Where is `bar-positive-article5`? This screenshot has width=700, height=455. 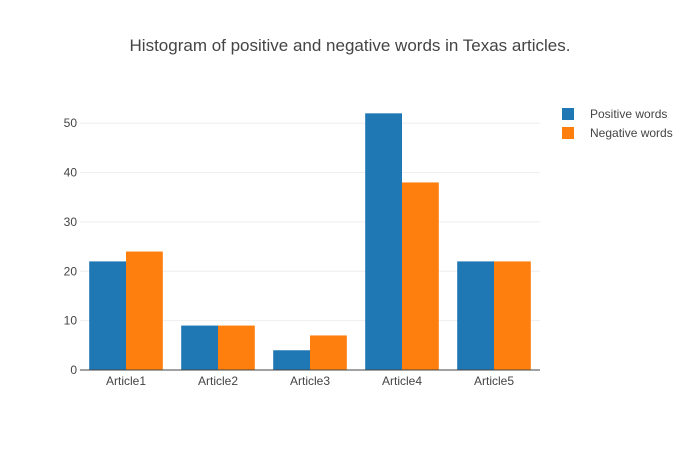 bar-positive-article5 is located at coordinates (475, 315).